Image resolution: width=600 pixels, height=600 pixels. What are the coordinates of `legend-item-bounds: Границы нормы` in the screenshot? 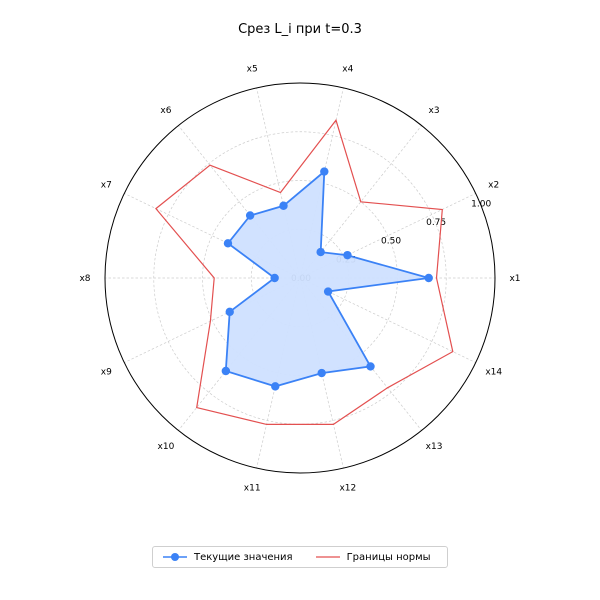 It's located at (373, 557).